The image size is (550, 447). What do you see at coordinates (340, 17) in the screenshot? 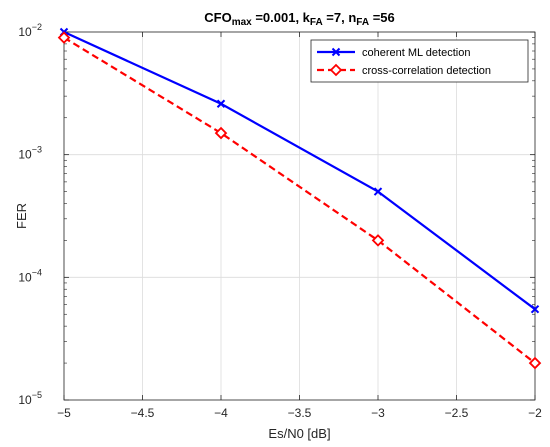
I see `title-part: =7, n` at bounding box center [340, 17].